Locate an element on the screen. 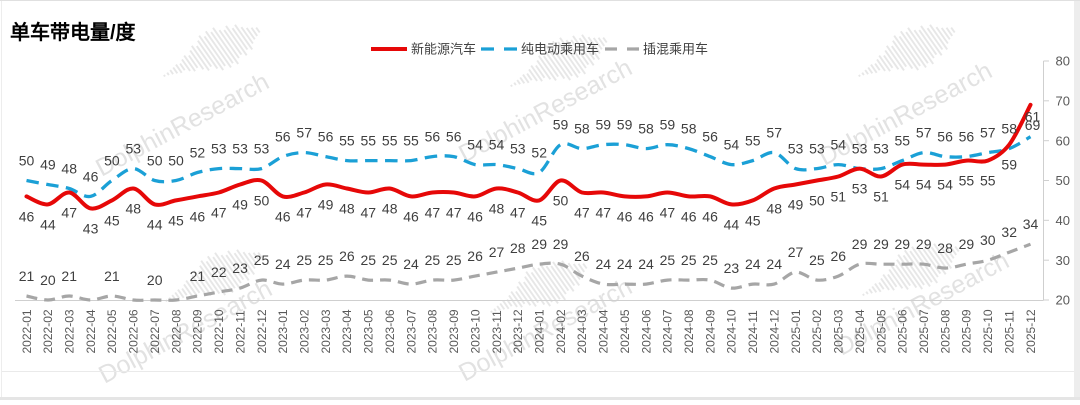 The height and width of the screenshot is (405, 1080). svg-text: 2024-07 is located at coordinates (668, 331).